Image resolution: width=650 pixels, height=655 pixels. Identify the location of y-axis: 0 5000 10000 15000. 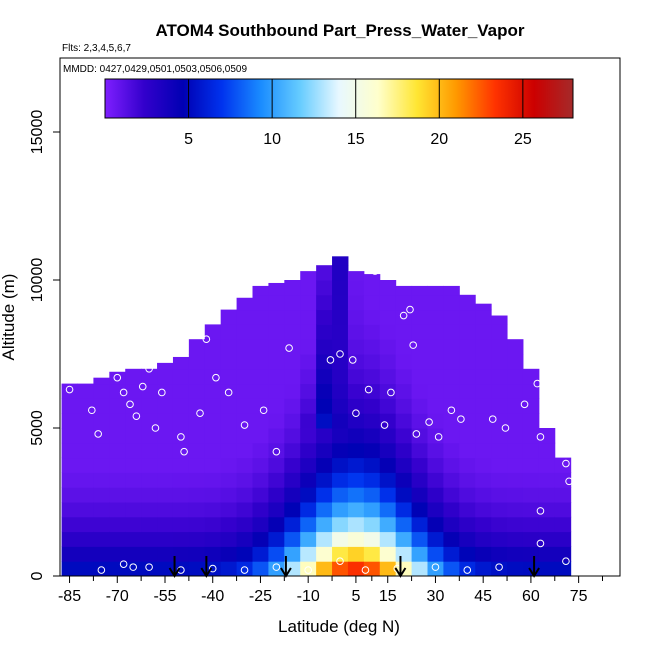
(44, 345).